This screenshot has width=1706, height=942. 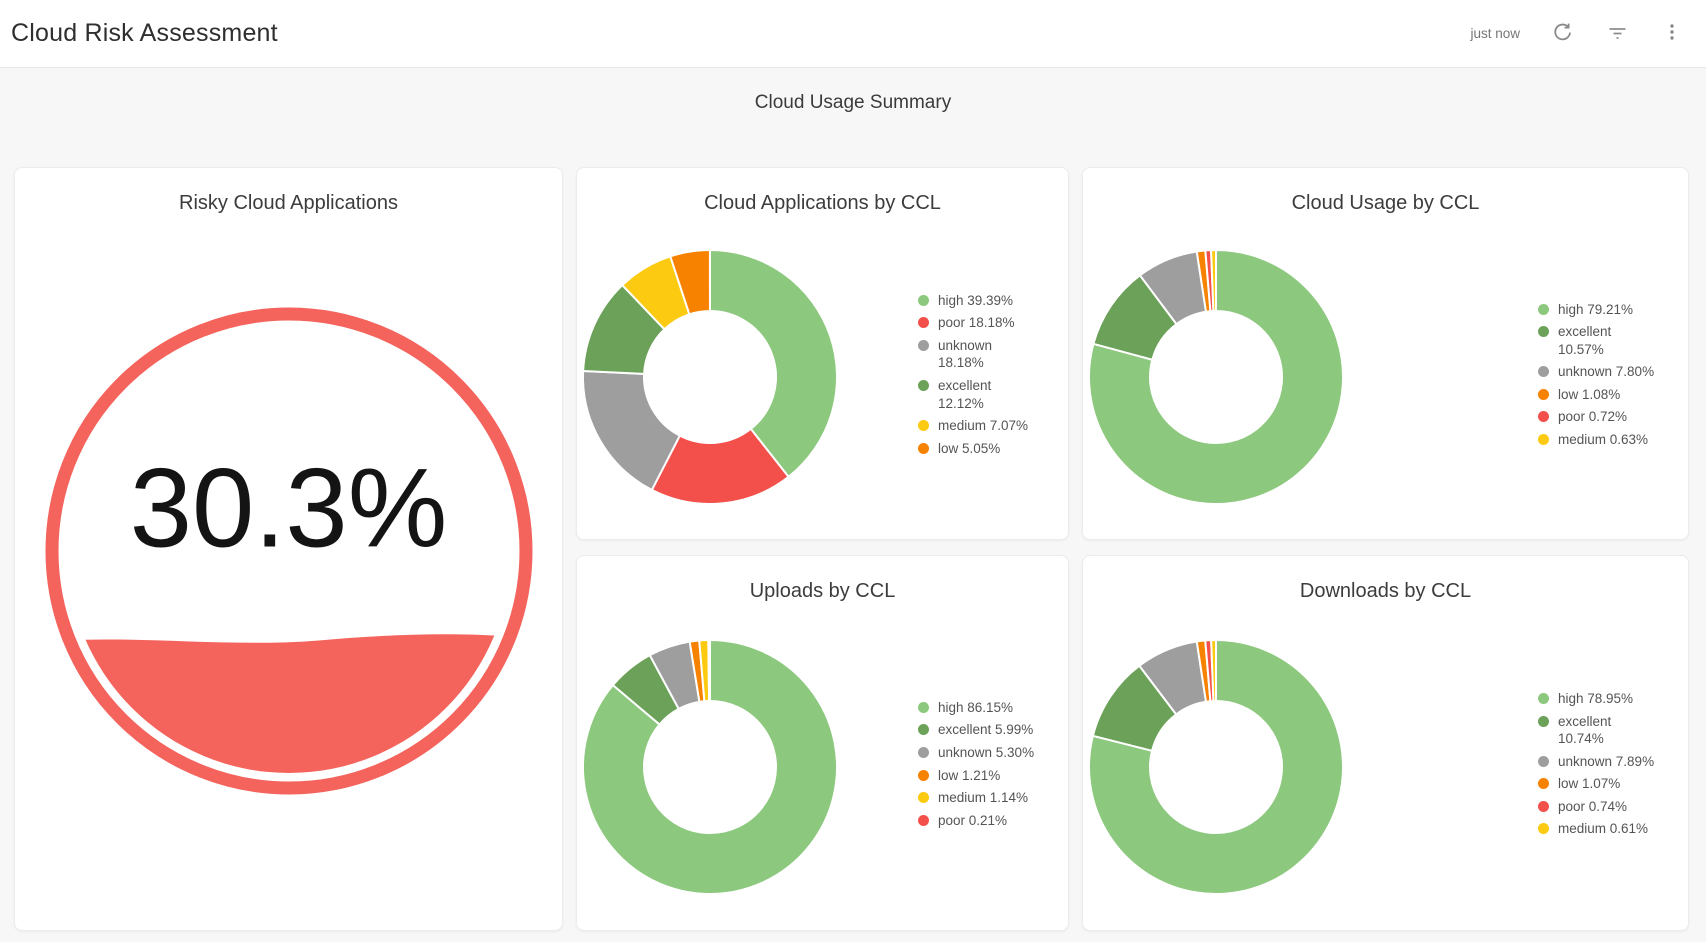 I want to click on refresh-button, so click(x=1562, y=34).